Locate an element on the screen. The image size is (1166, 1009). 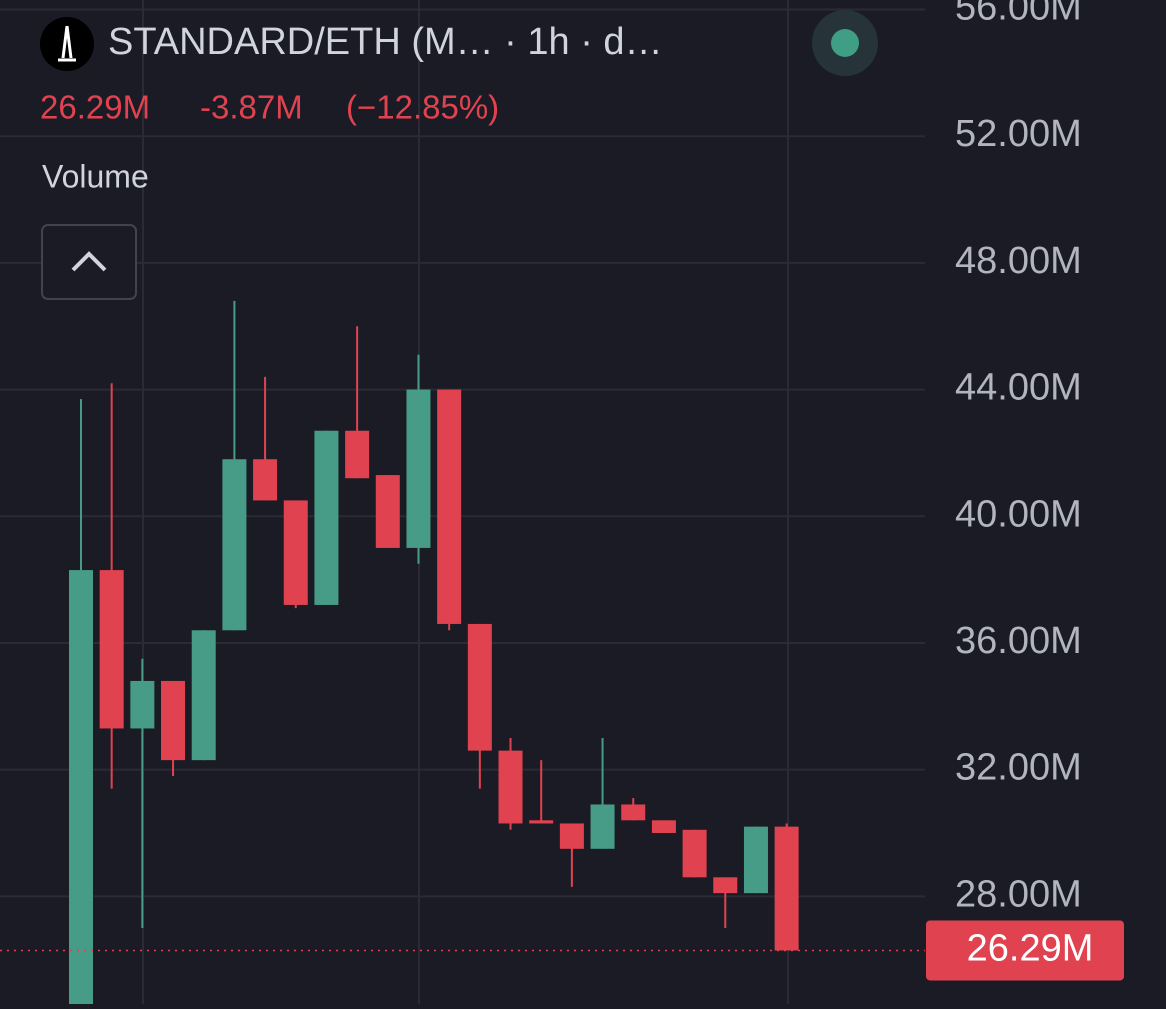
token-logo-icon is located at coordinates (67, 43).